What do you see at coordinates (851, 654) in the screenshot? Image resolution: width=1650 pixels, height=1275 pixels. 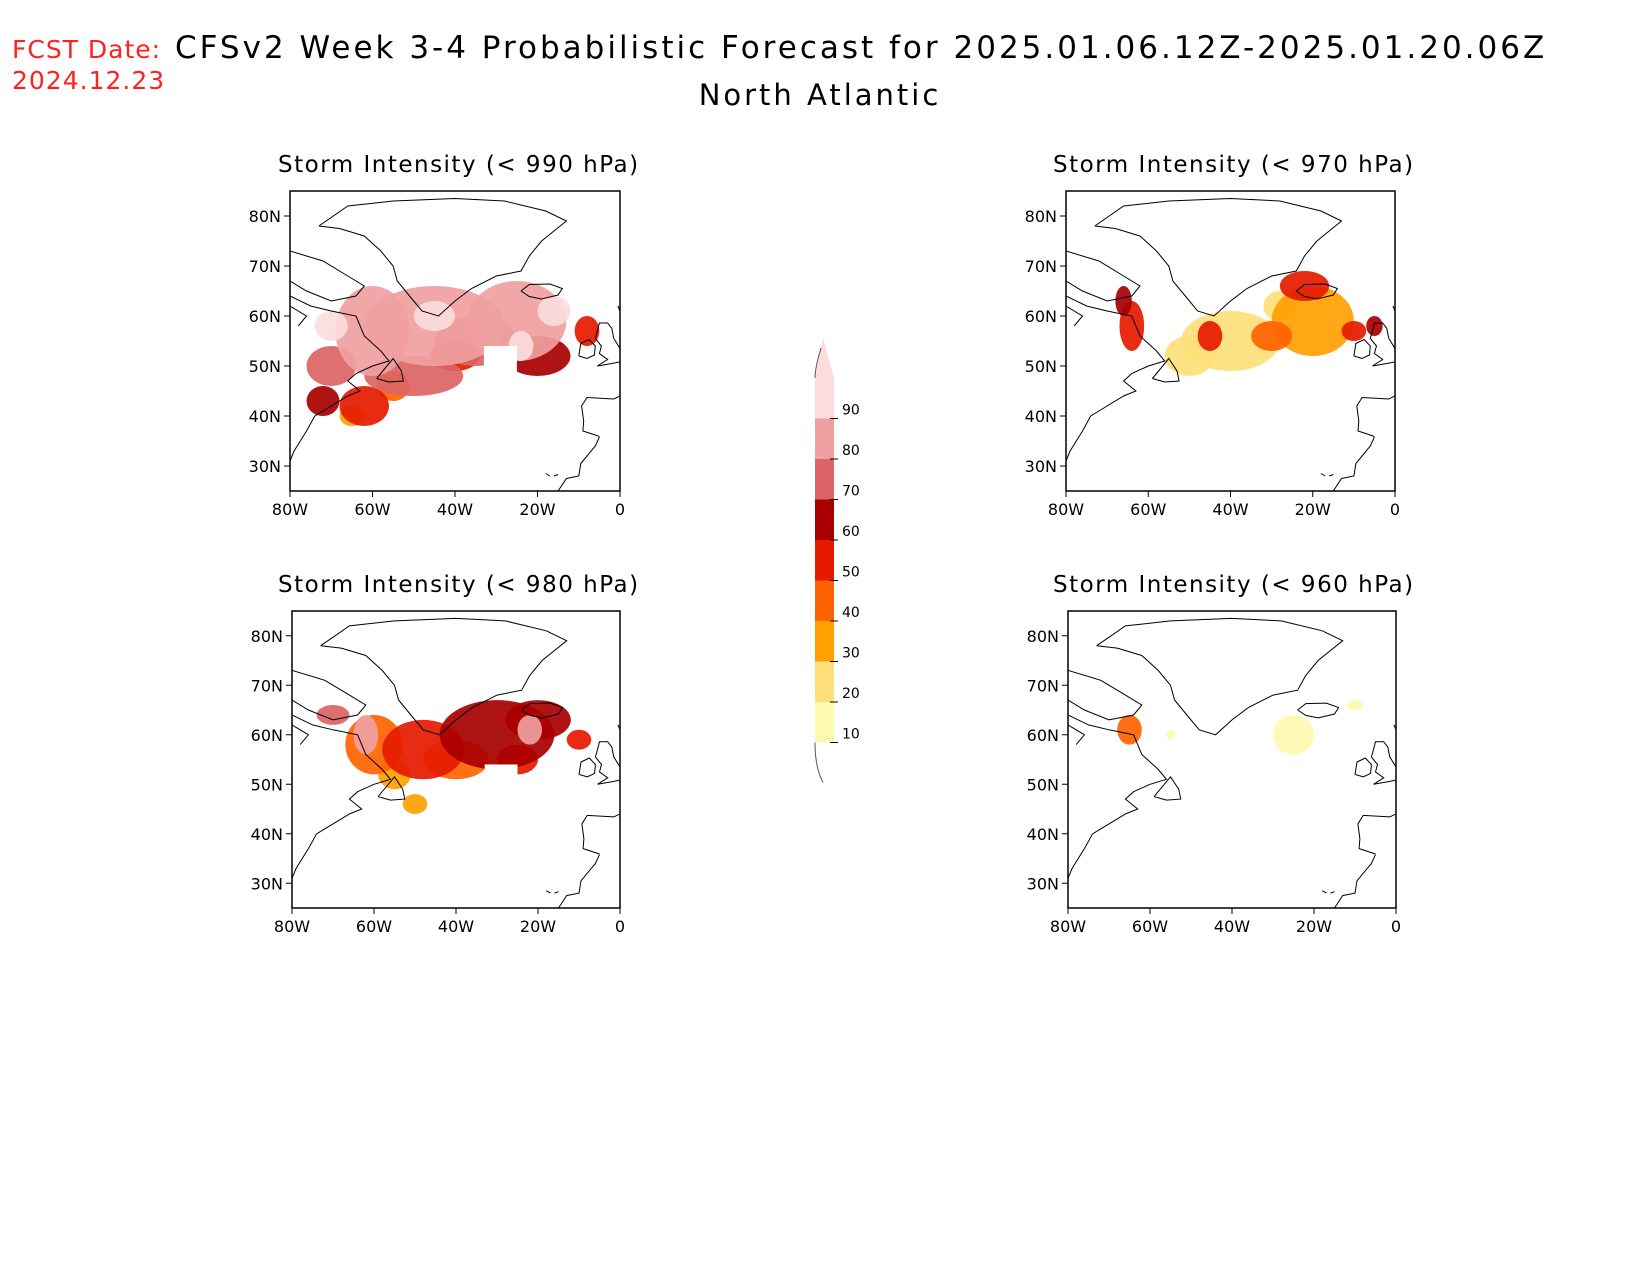 I see `colorbar-label: 30` at bounding box center [851, 654].